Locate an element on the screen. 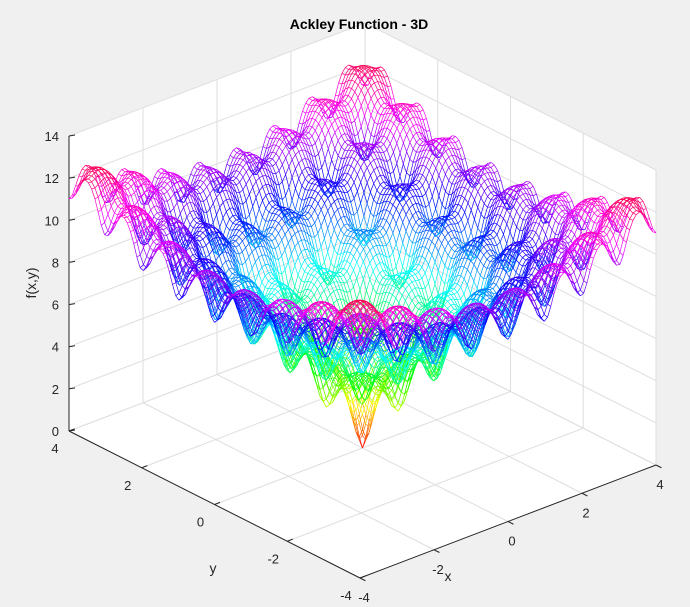 The width and height of the screenshot is (690, 607). y-tick is located at coordinates (290, 540).